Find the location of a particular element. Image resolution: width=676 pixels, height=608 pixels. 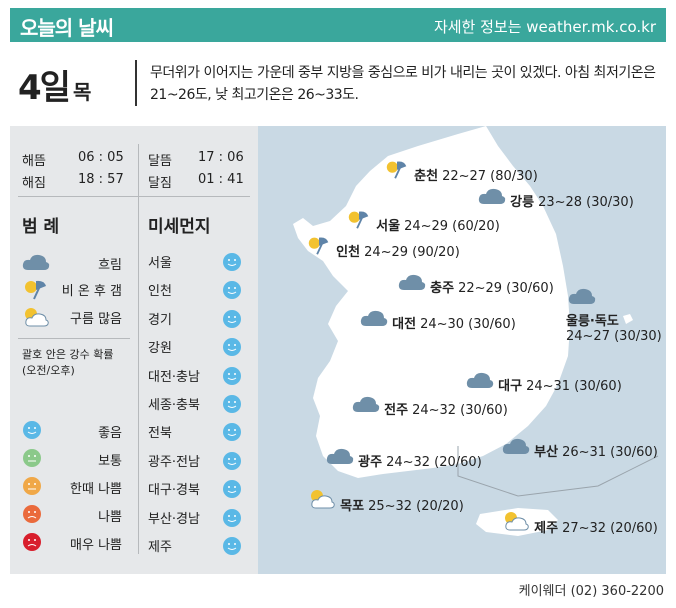

city-jeonju: 전주 24~32 (30/60) is located at coordinates (430, 406).